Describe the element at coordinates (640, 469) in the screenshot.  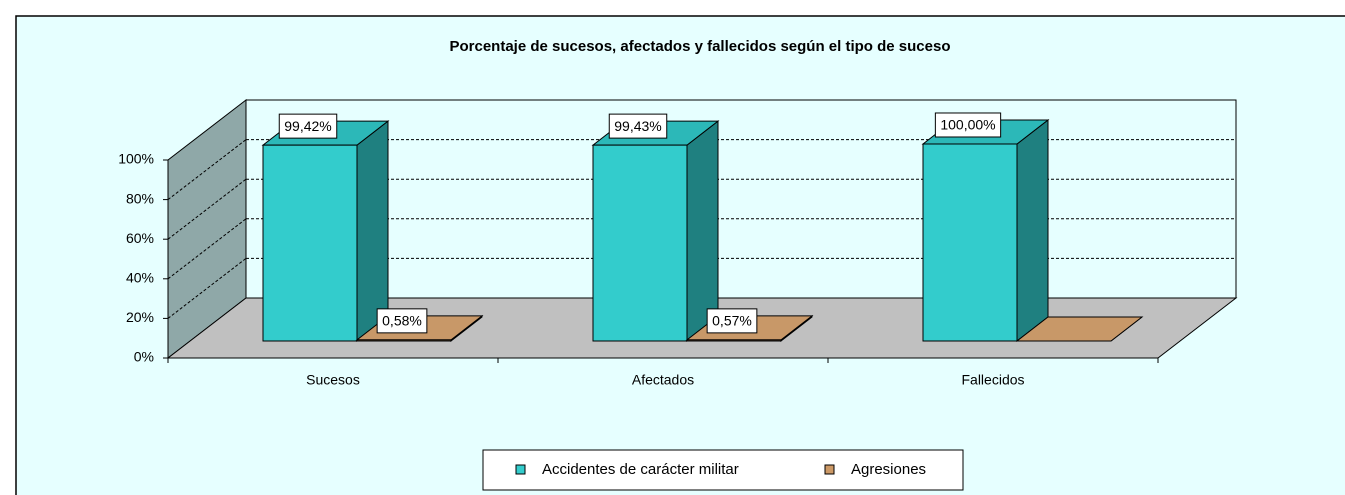
I see `legend-label: Accidentes de carácter militar` at that location.